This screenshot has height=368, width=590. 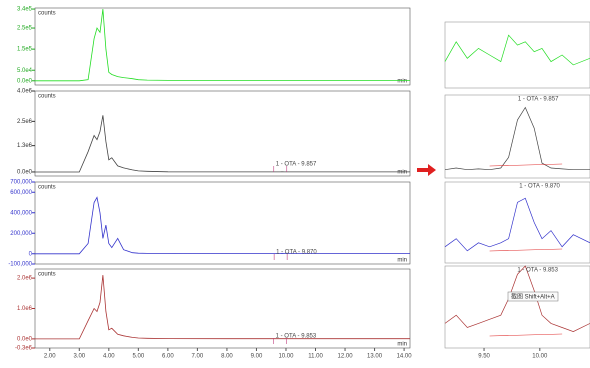 I want to click on y-tick-label: 5.0e4, so click(x=25, y=71).